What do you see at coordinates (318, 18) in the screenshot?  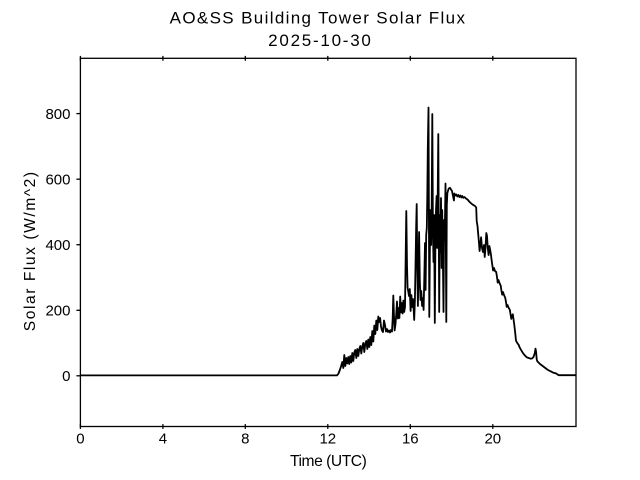 I see `svg-text:AO&SS Building Tower Solar Flu: AO&SS Building Tower Solar Flux` at bounding box center [318, 18].